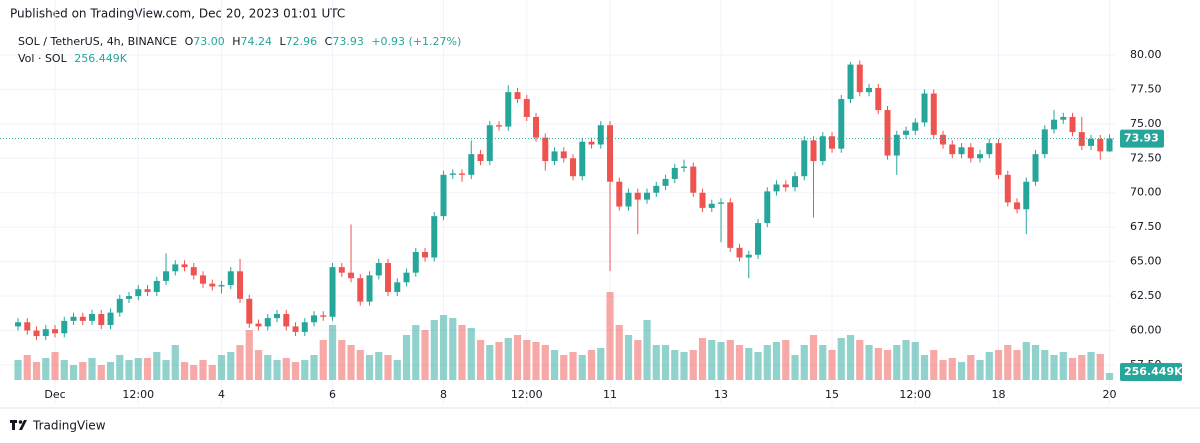 The width and height of the screenshot is (1200, 443). I want to click on legend-key: L, so click(283, 41).